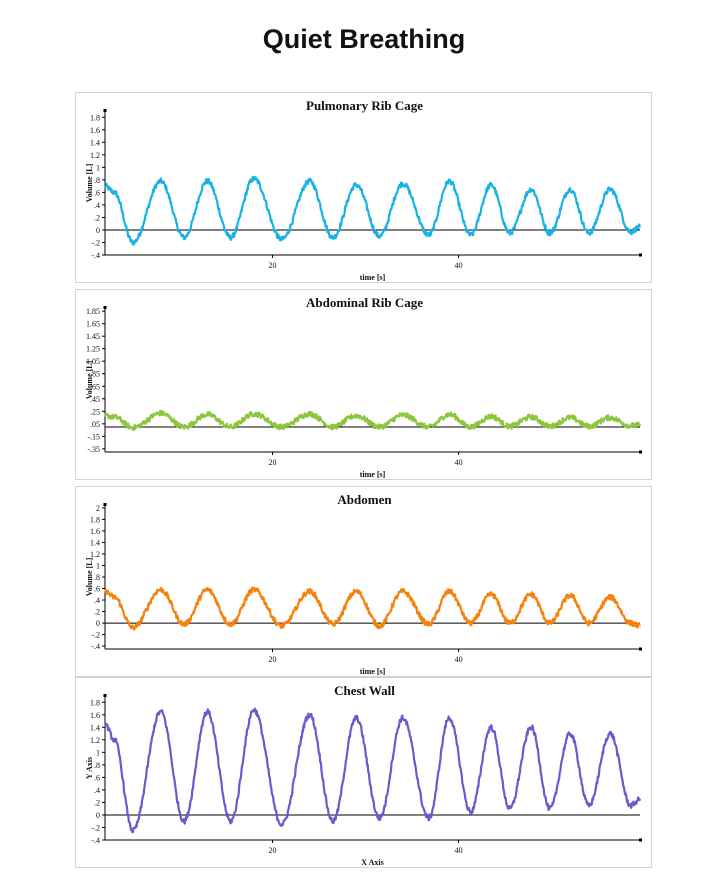  I want to click on y-tick-label: .65, so click(95, 386).